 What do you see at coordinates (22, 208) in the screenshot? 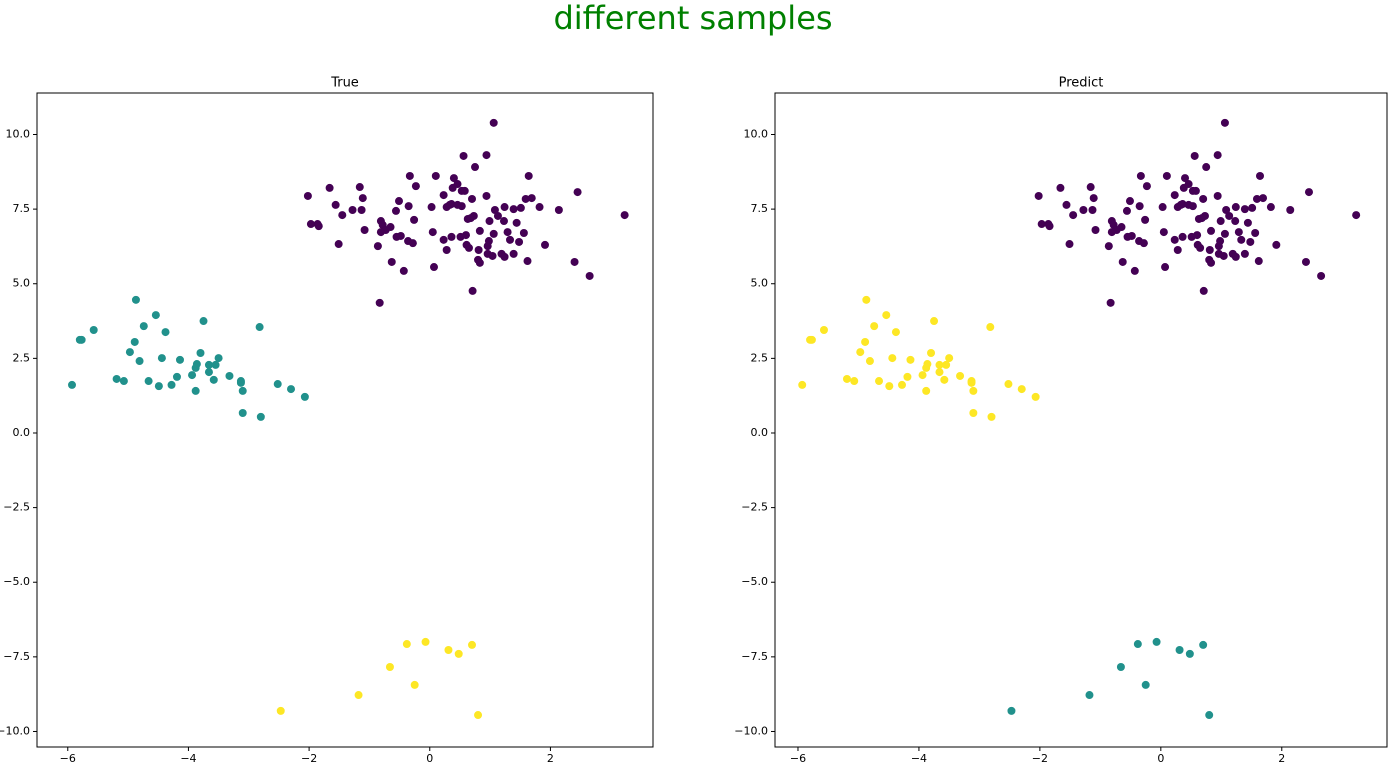
I see `y-tick-label: 7.5` at bounding box center [22, 208].